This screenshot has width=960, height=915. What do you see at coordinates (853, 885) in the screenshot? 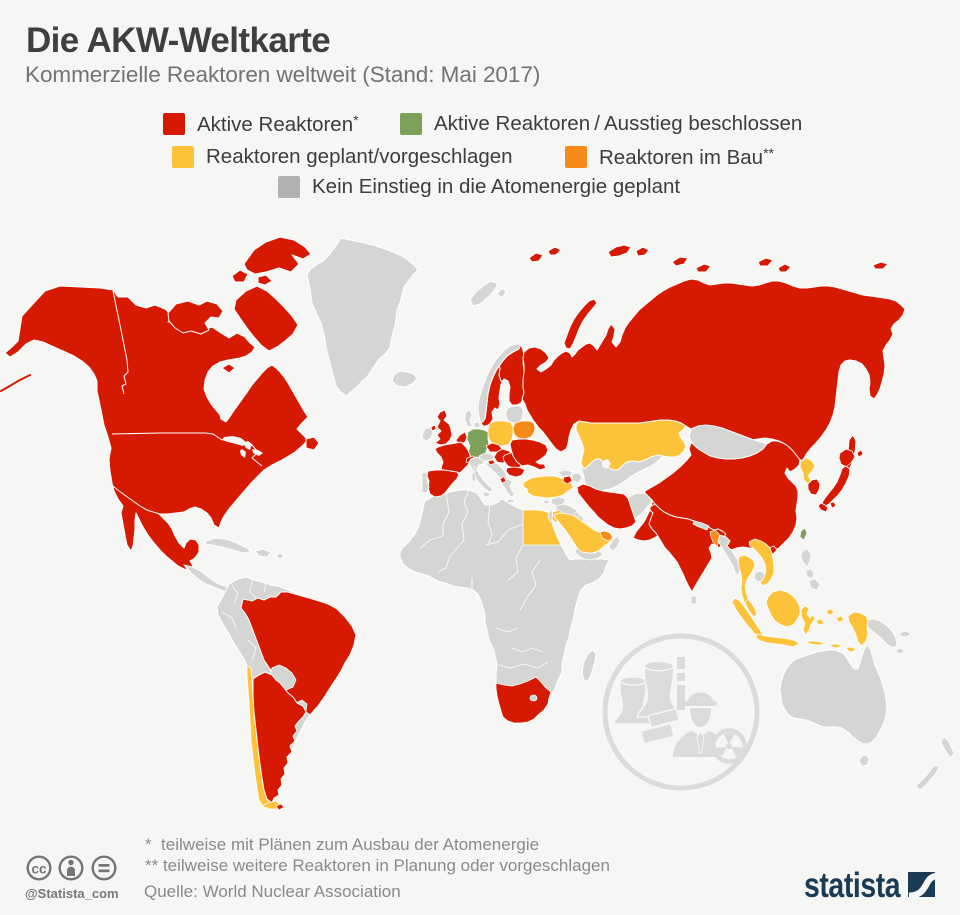
I see `svg-text: statista` at bounding box center [853, 885].